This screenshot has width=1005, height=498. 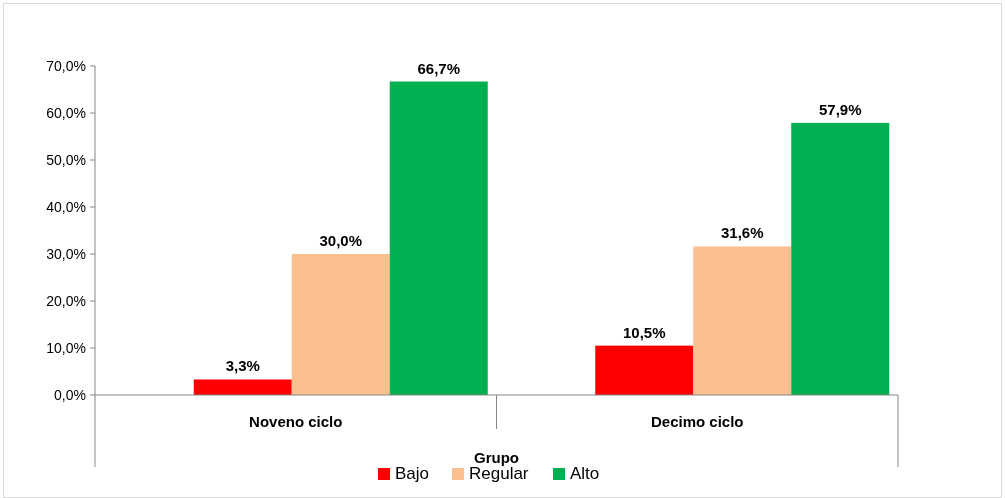 What do you see at coordinates (242, 366) in the screenshot?
I see `data-label: 3,3%` at bounding box center [242, 366].